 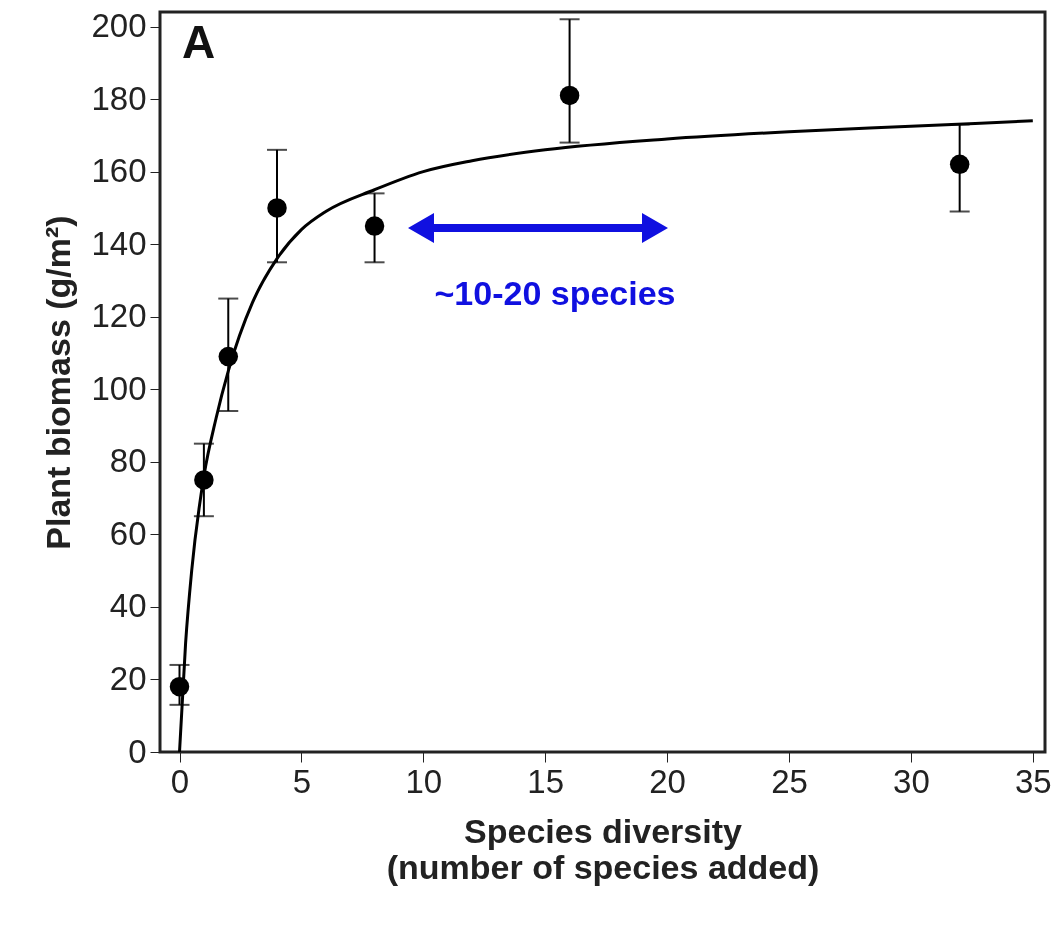 I want to click on x-tick-label: 35, so click(x=1033, y=781).